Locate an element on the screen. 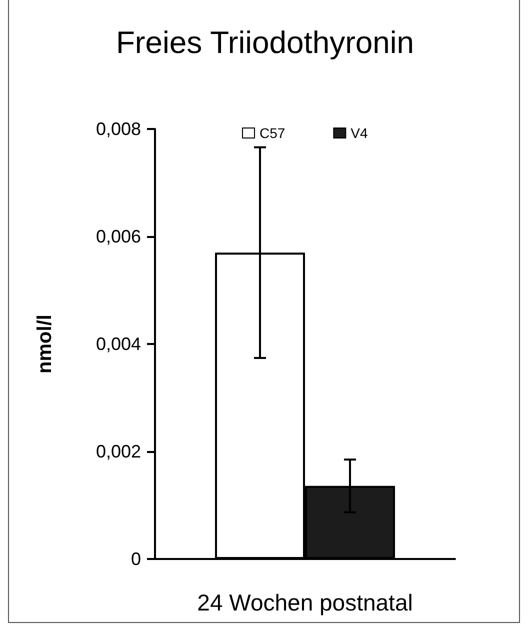 The height and width of the screenshot is (624, 530). legend-label: V4 is located at coordinates (359, 133).